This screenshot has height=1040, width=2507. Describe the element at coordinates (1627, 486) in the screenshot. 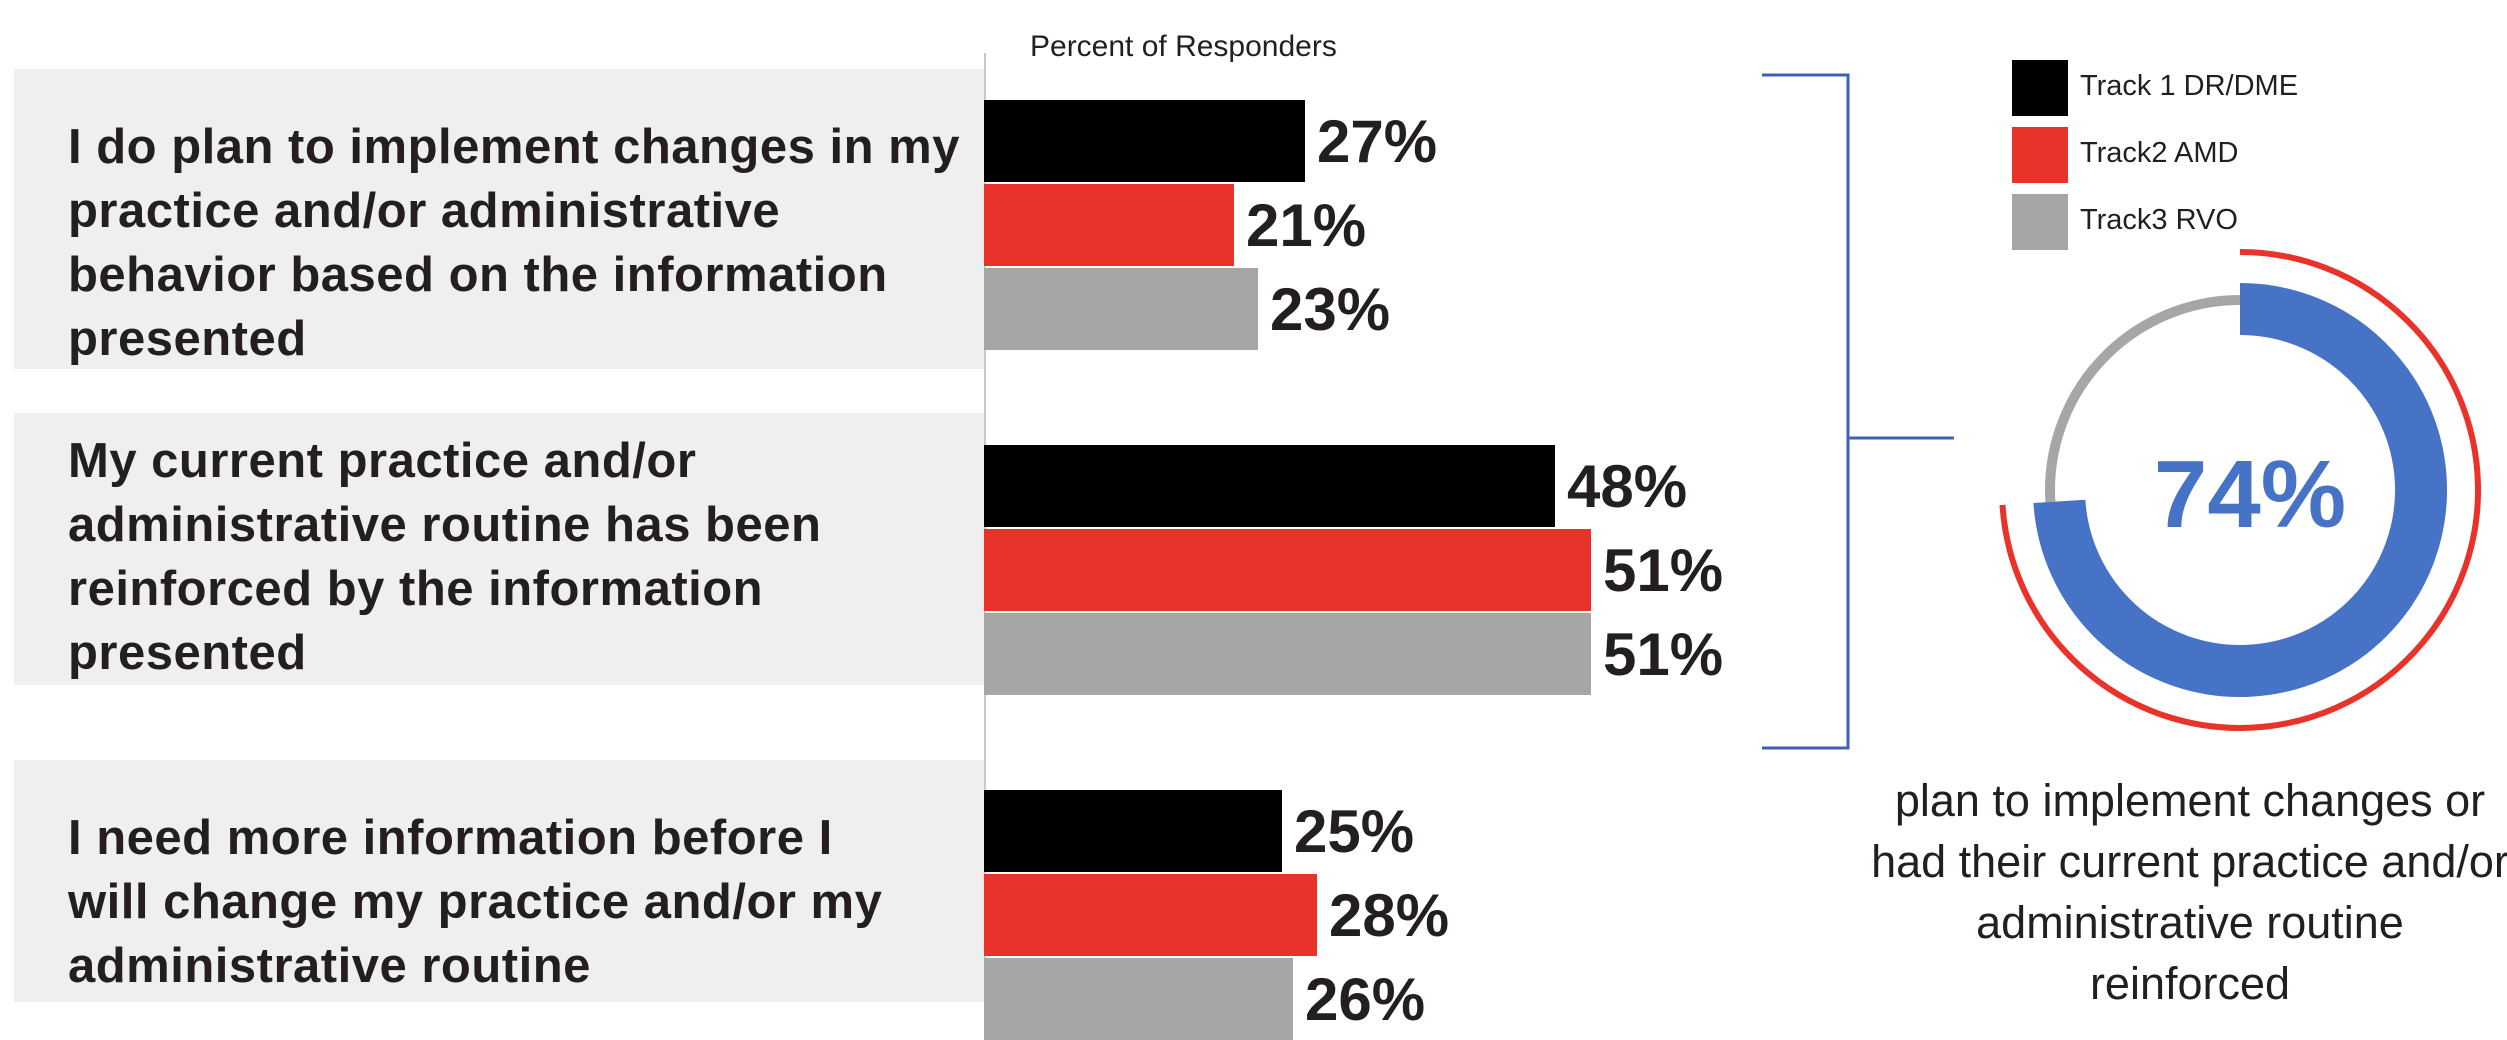

I see `bar-label-track1-cat2: 48%` at that location.